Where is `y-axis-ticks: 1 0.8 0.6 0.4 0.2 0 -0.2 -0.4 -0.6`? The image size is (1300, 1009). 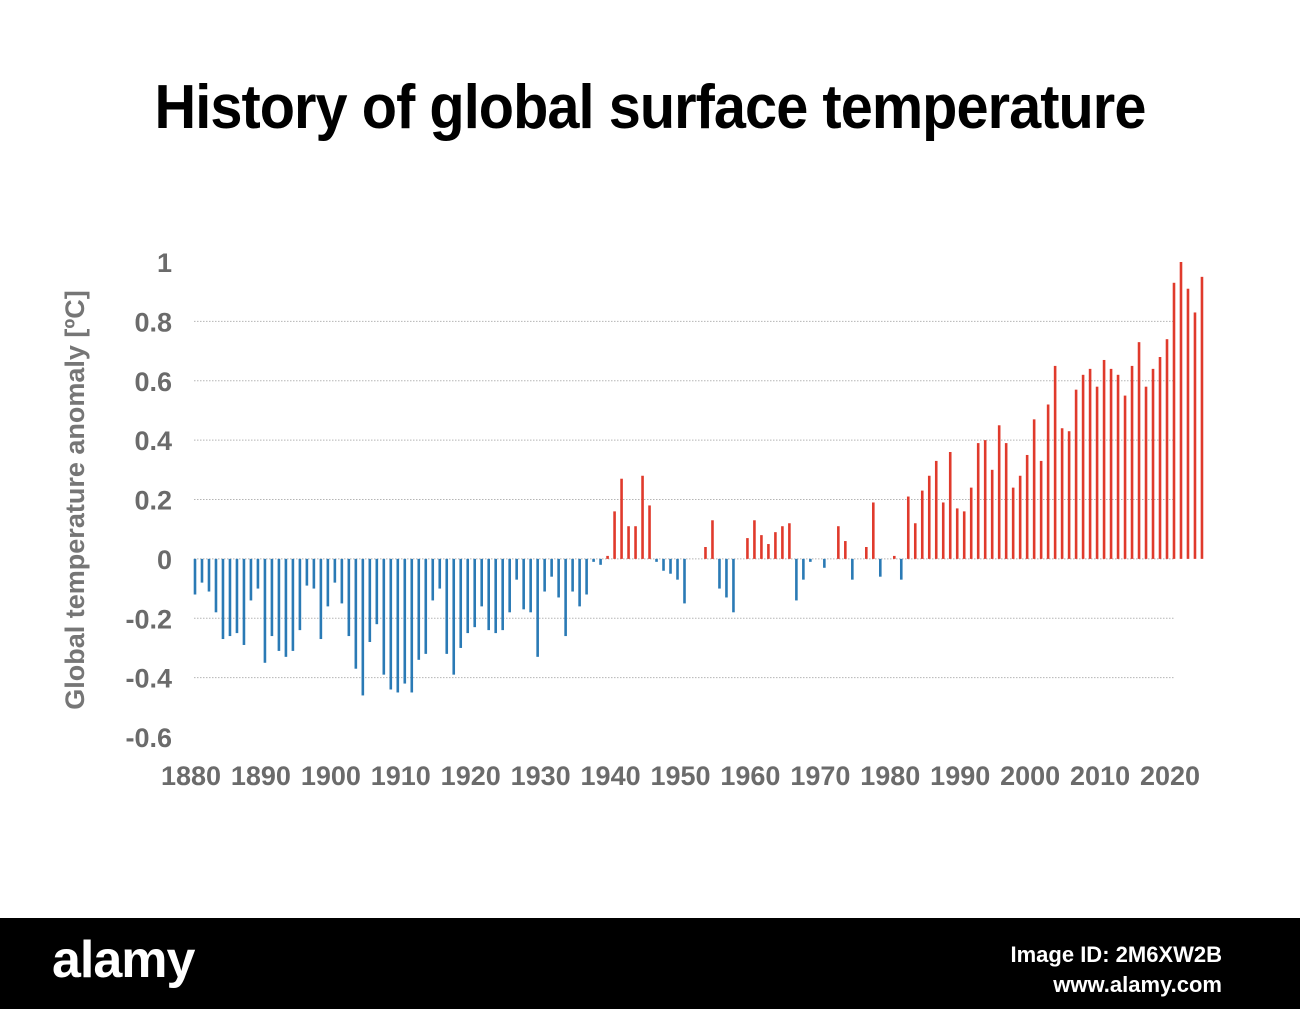 y-axis-ticks: 1 0.8 0.6 0.4 0.2 0 -0.2 -0.4 -0.6 is located at coordinates (148, 500).